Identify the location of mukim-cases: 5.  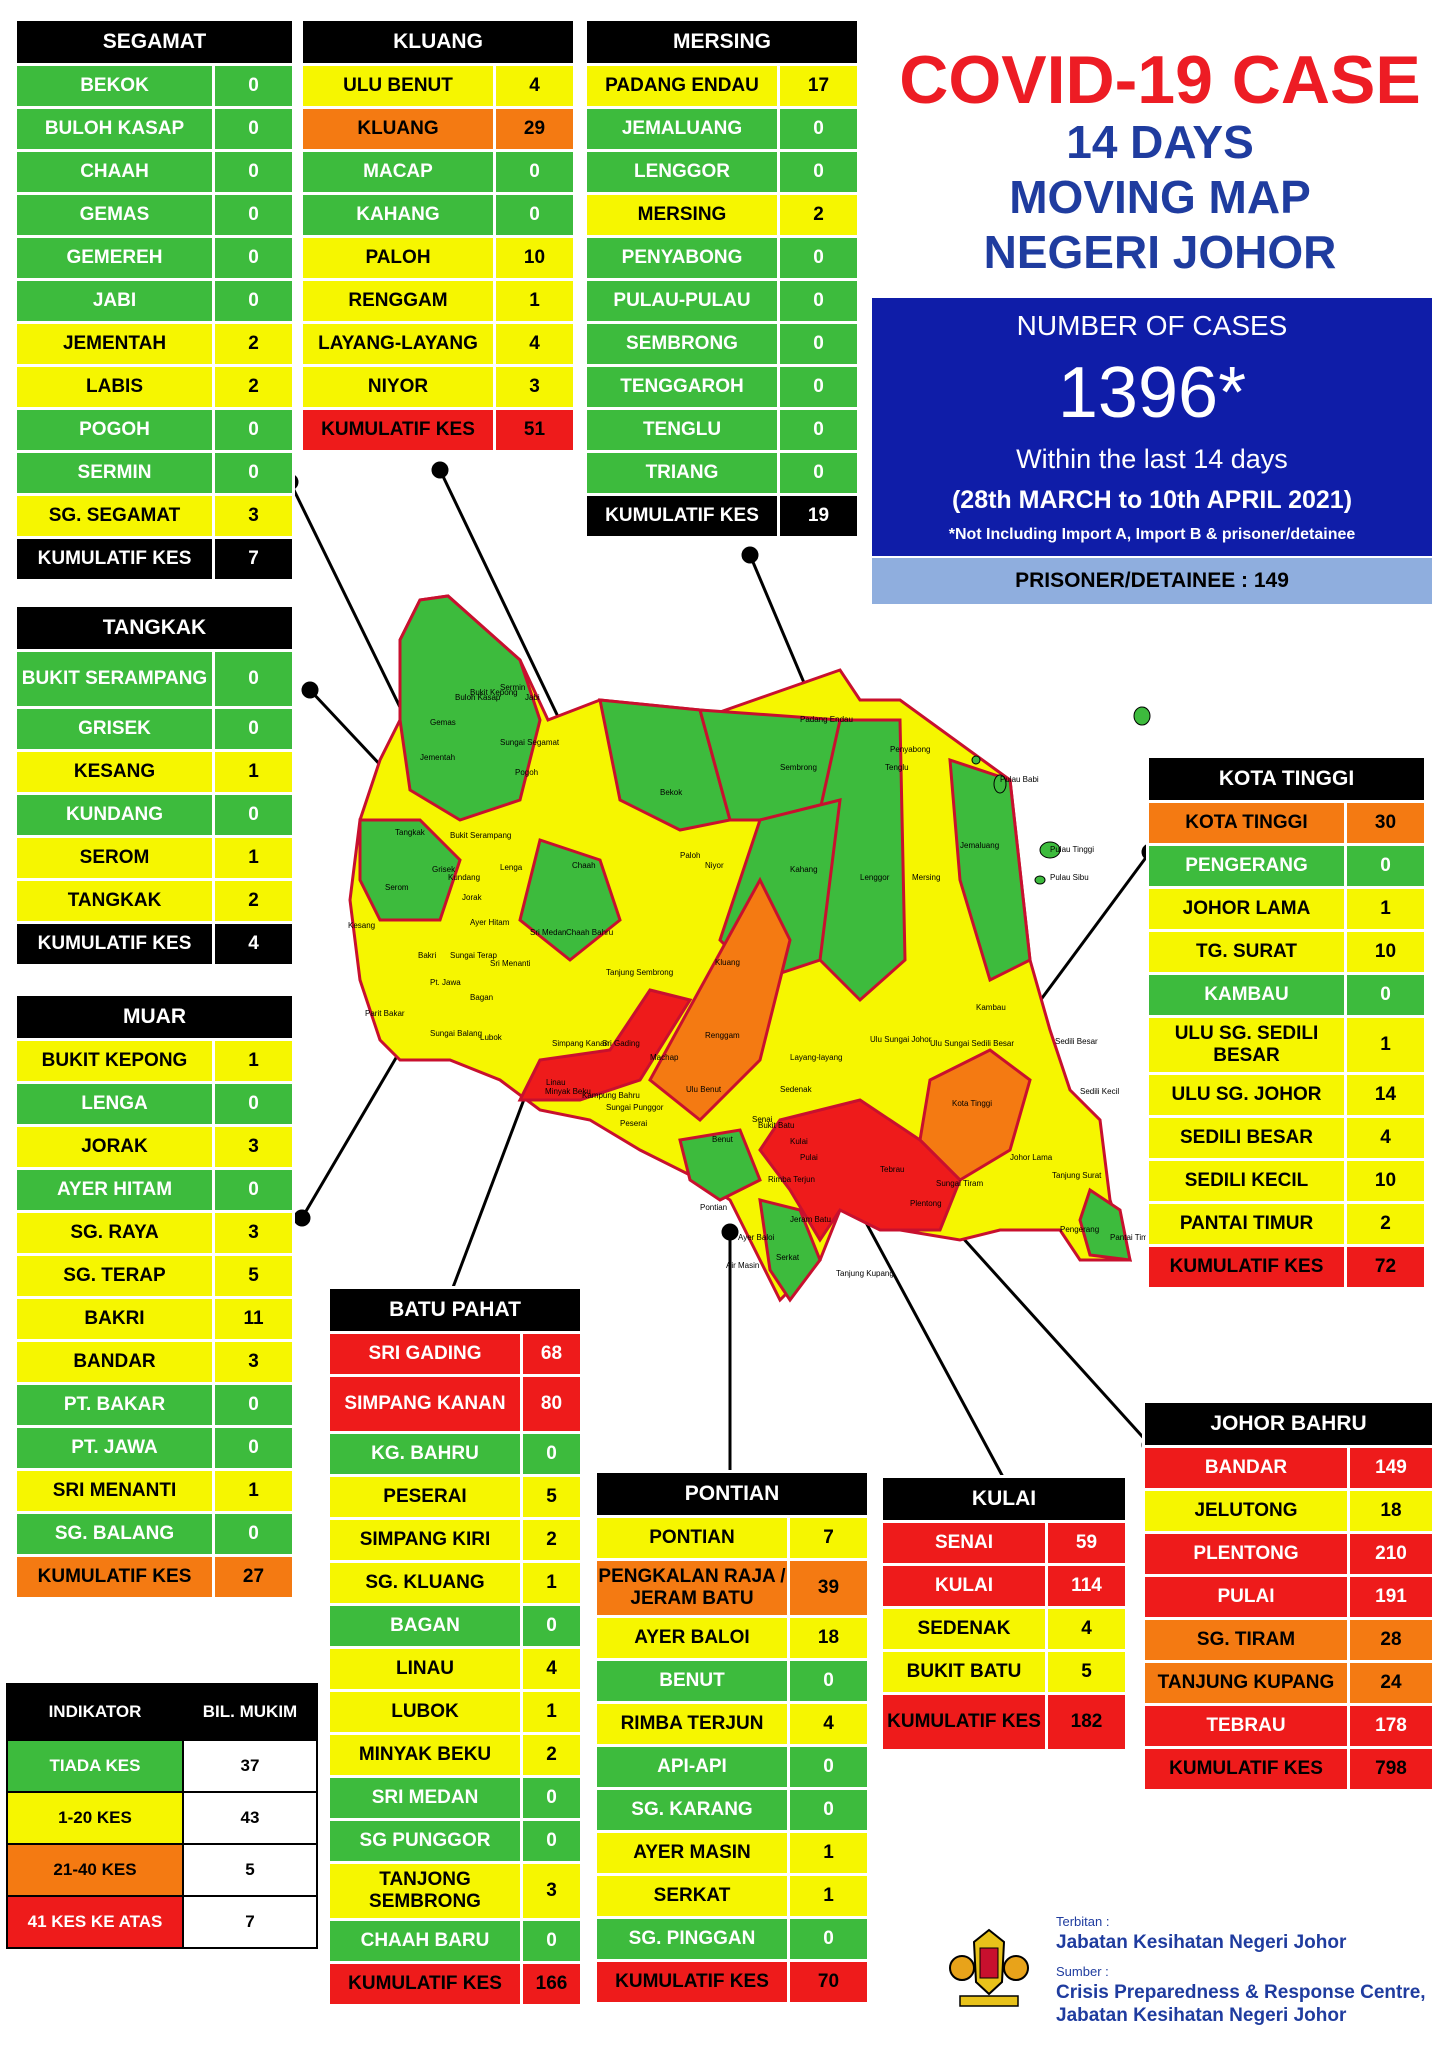
(253, 1276).